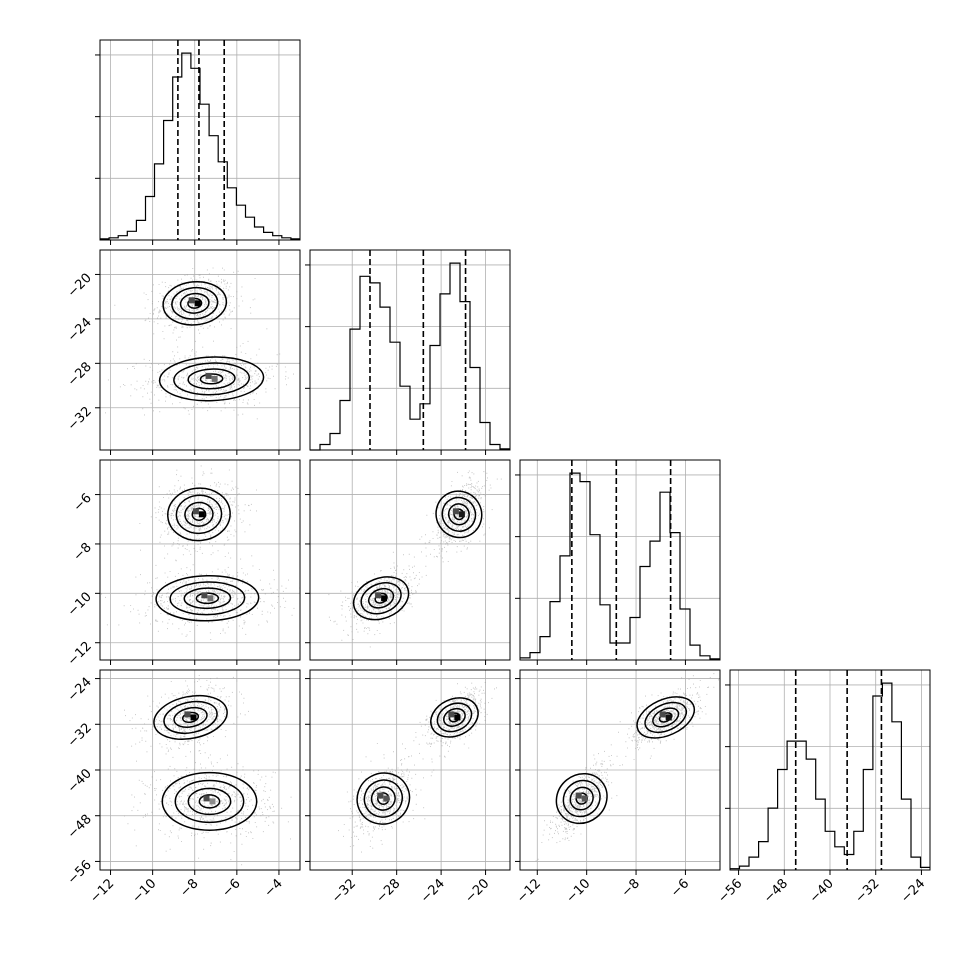 The width and height of the screenshot is (970, 970). What do you see at coordinates (730, 891) in the screenshot?
I see `tick-label-x: −56` at bounding box center [730, 891].